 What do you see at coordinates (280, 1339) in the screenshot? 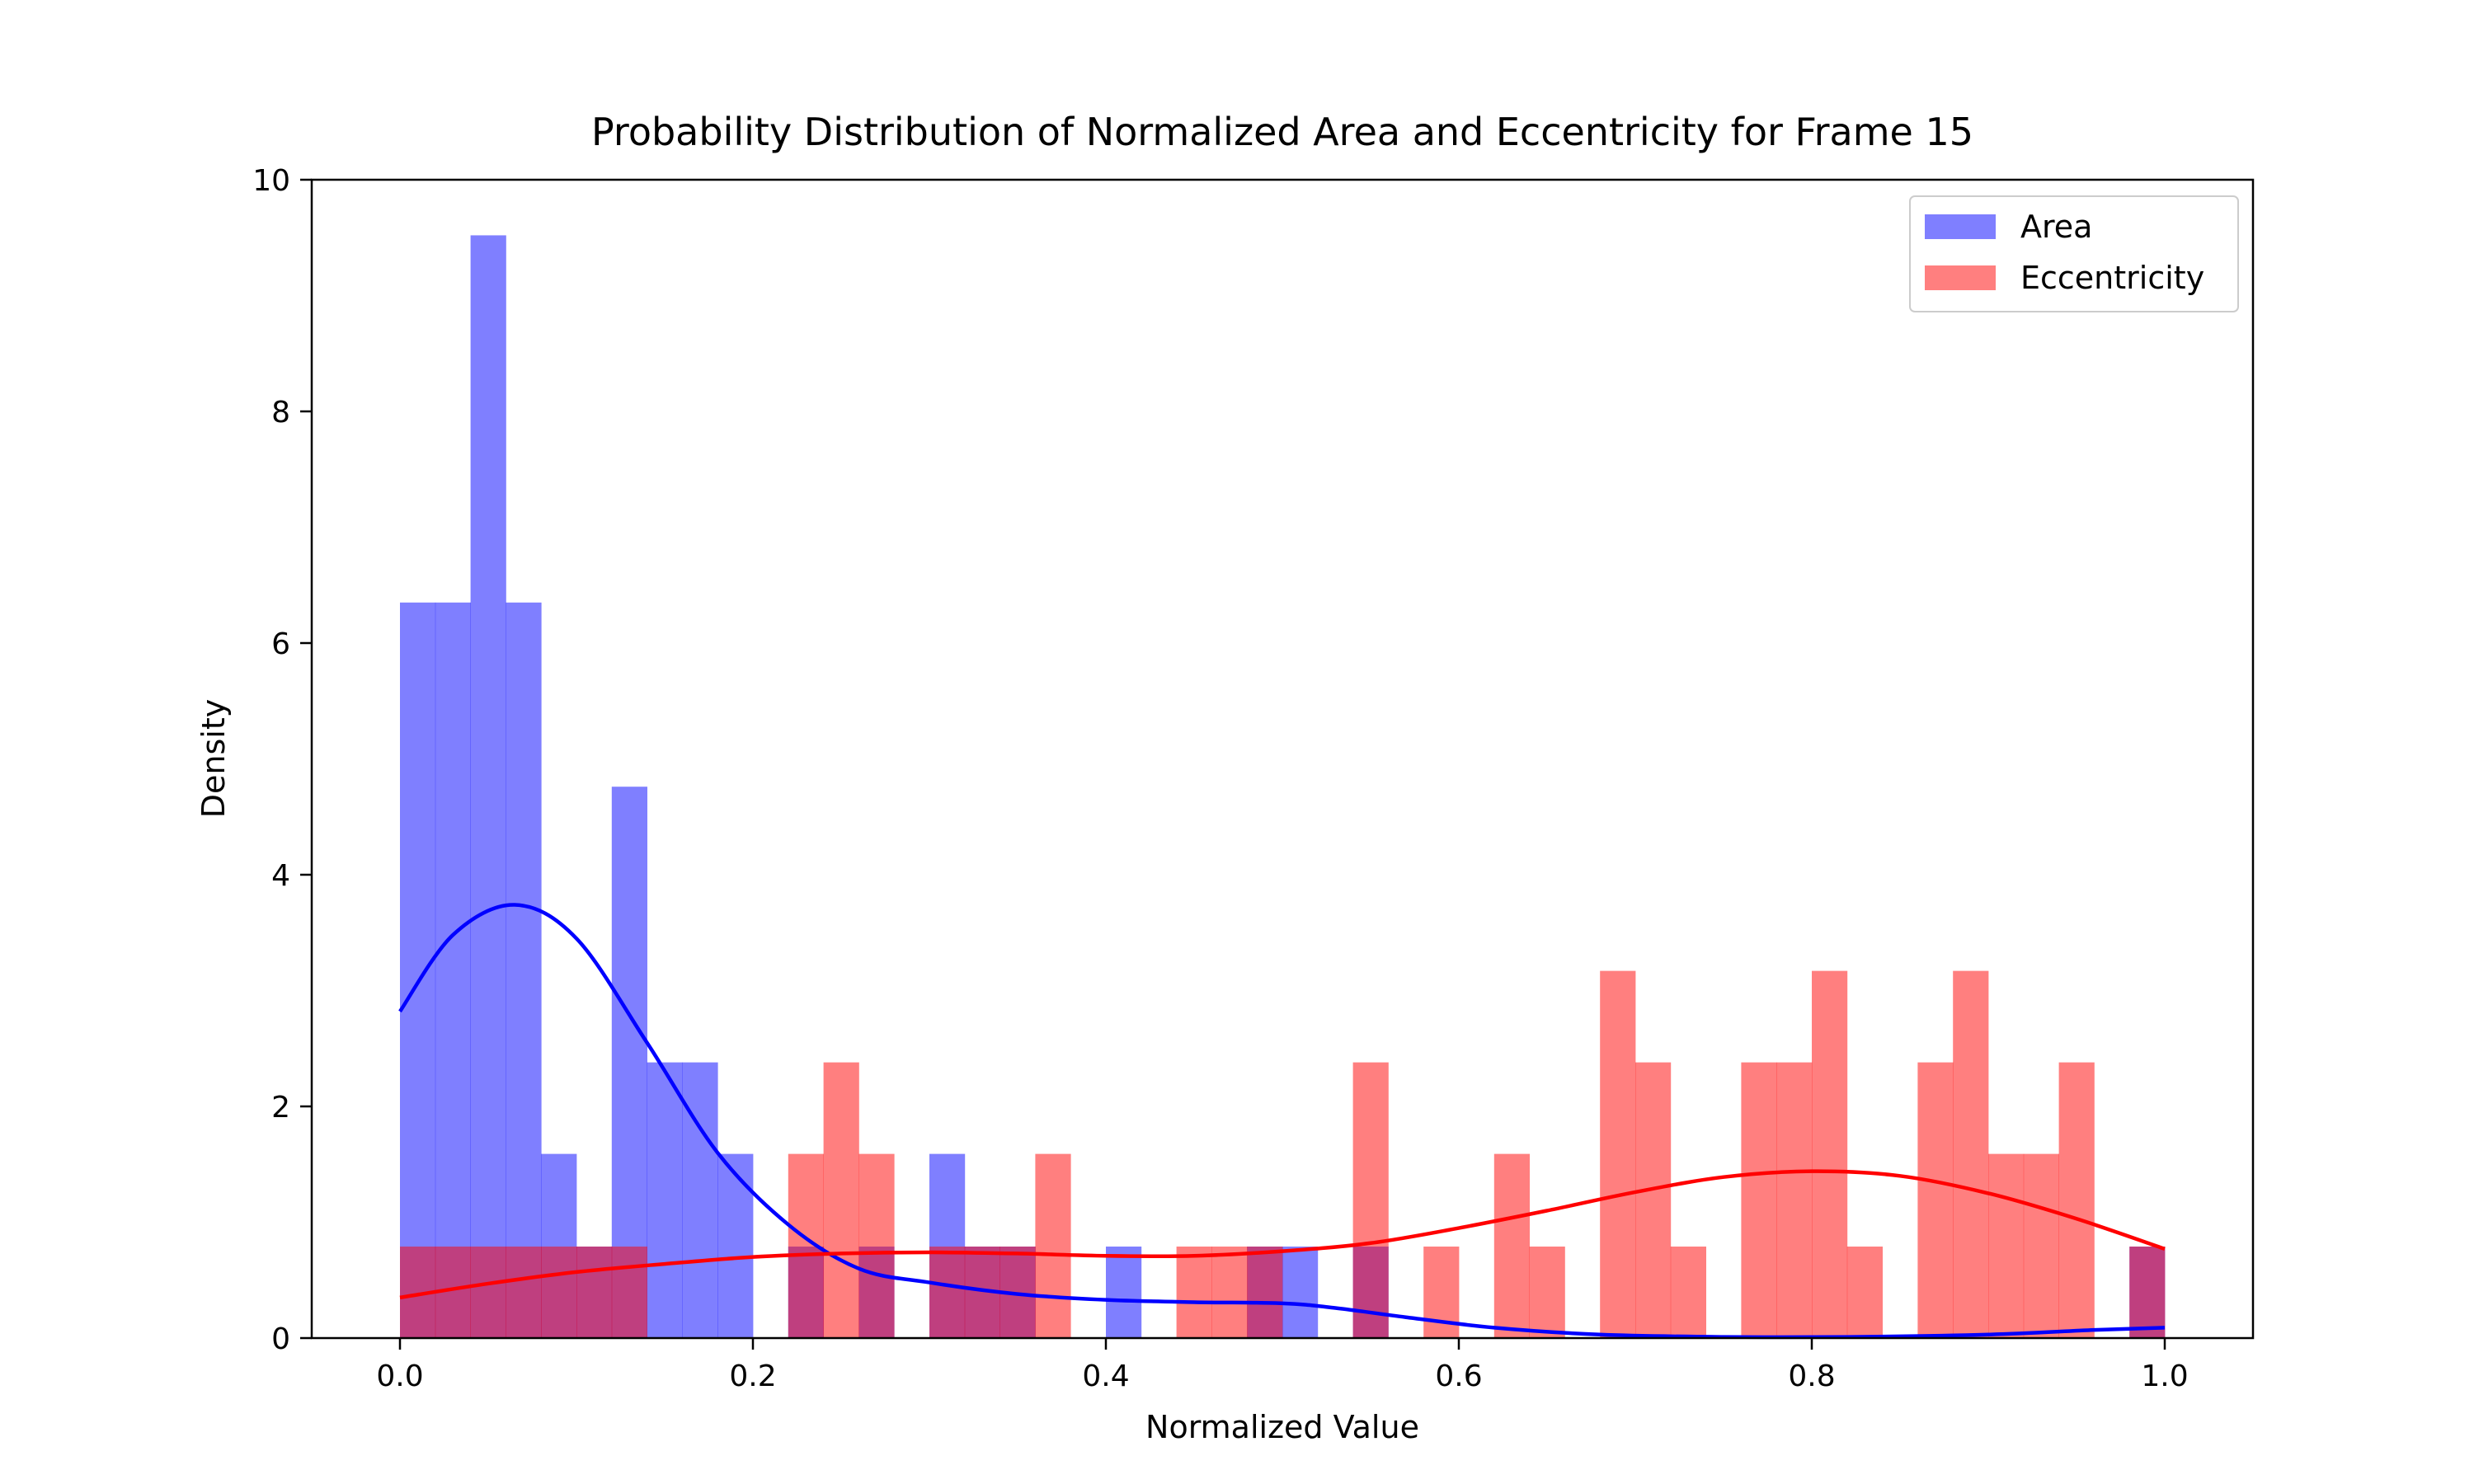
I see `y-tick-label-0: 0` at bounding box center [280, 1339].